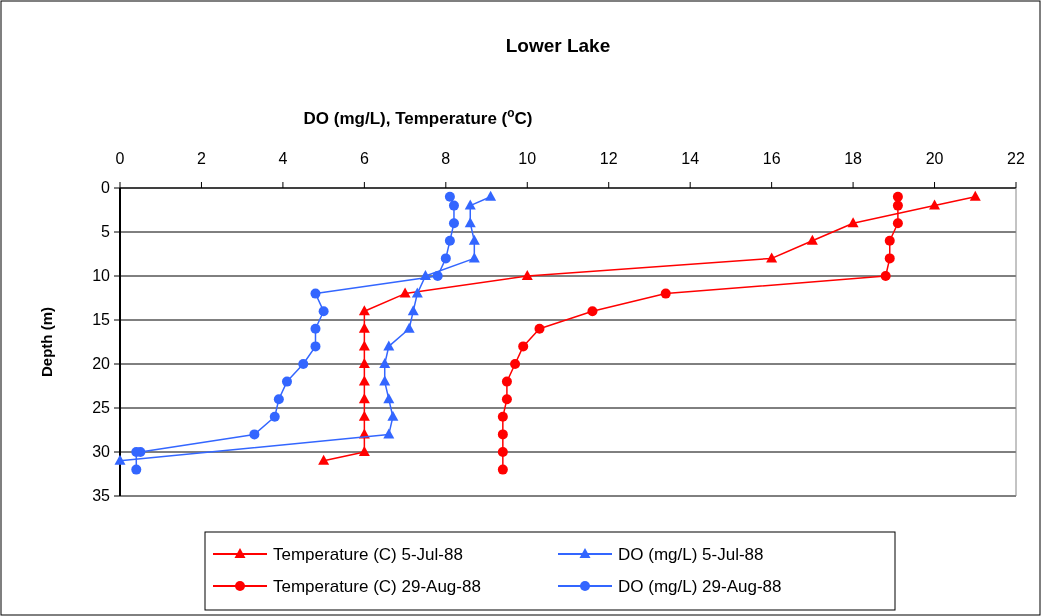 This screenshot has height=616, width=1041. Describe the element at coordinates (101, 275) in the screenshot. I see `y-tick-label: 10` at that location.